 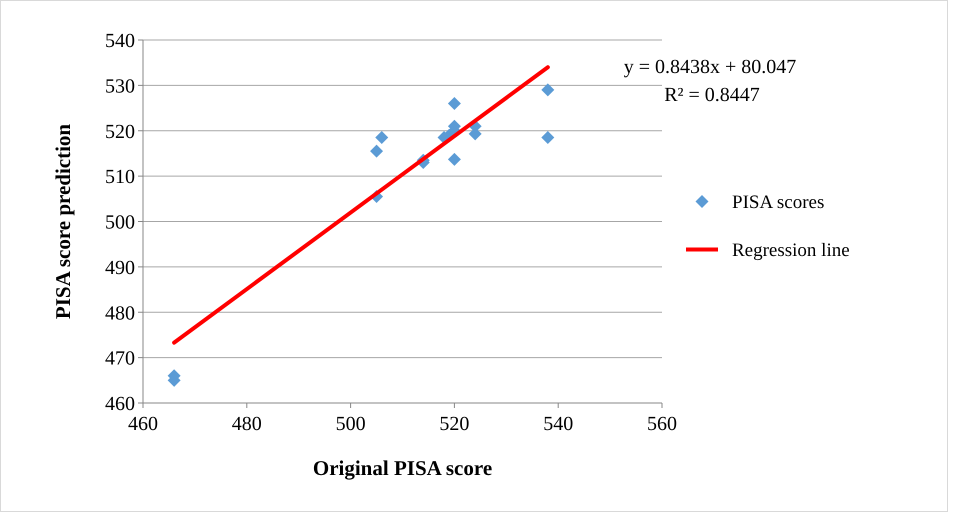 What do you see at coordinates (558, 424) in the screenshot?
I see `x-tick-label: 540` at bounding box center [558, 424].